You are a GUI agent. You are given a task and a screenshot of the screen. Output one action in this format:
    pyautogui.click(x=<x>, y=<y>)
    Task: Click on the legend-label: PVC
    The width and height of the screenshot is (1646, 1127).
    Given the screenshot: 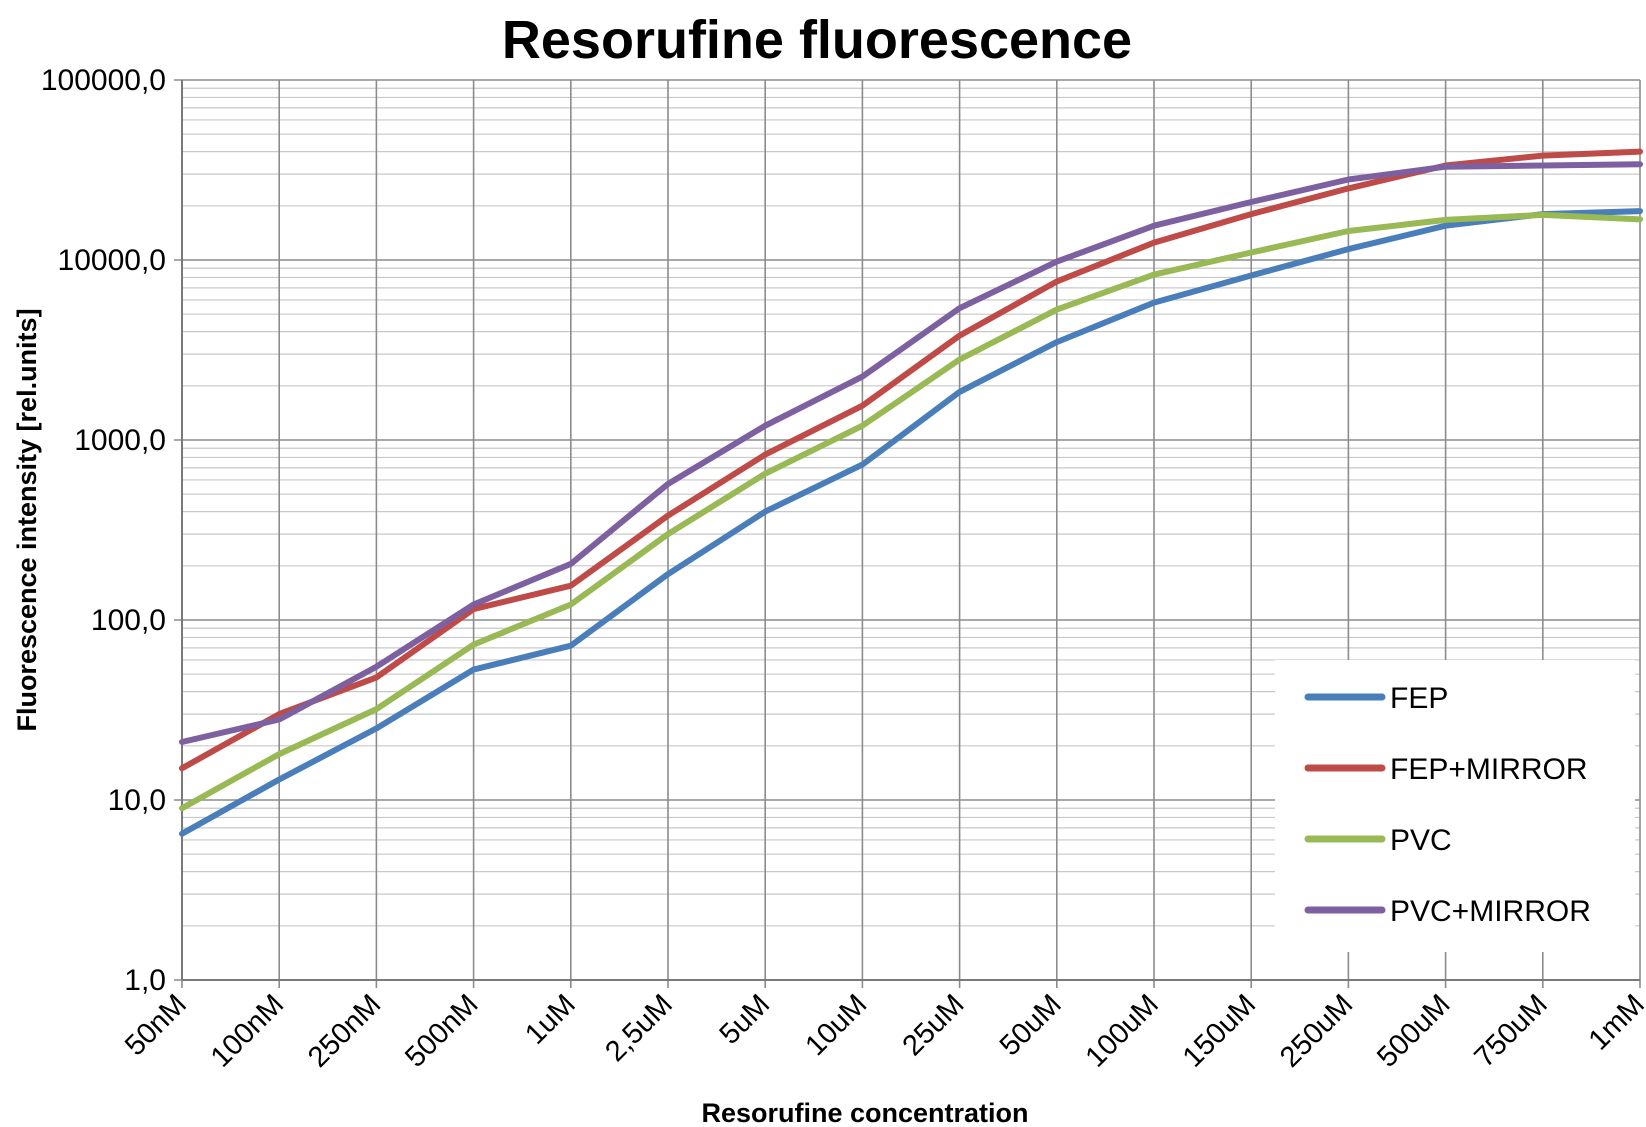 What is the action you would take?
    pyautogui.click(x=1421, y=840)
    